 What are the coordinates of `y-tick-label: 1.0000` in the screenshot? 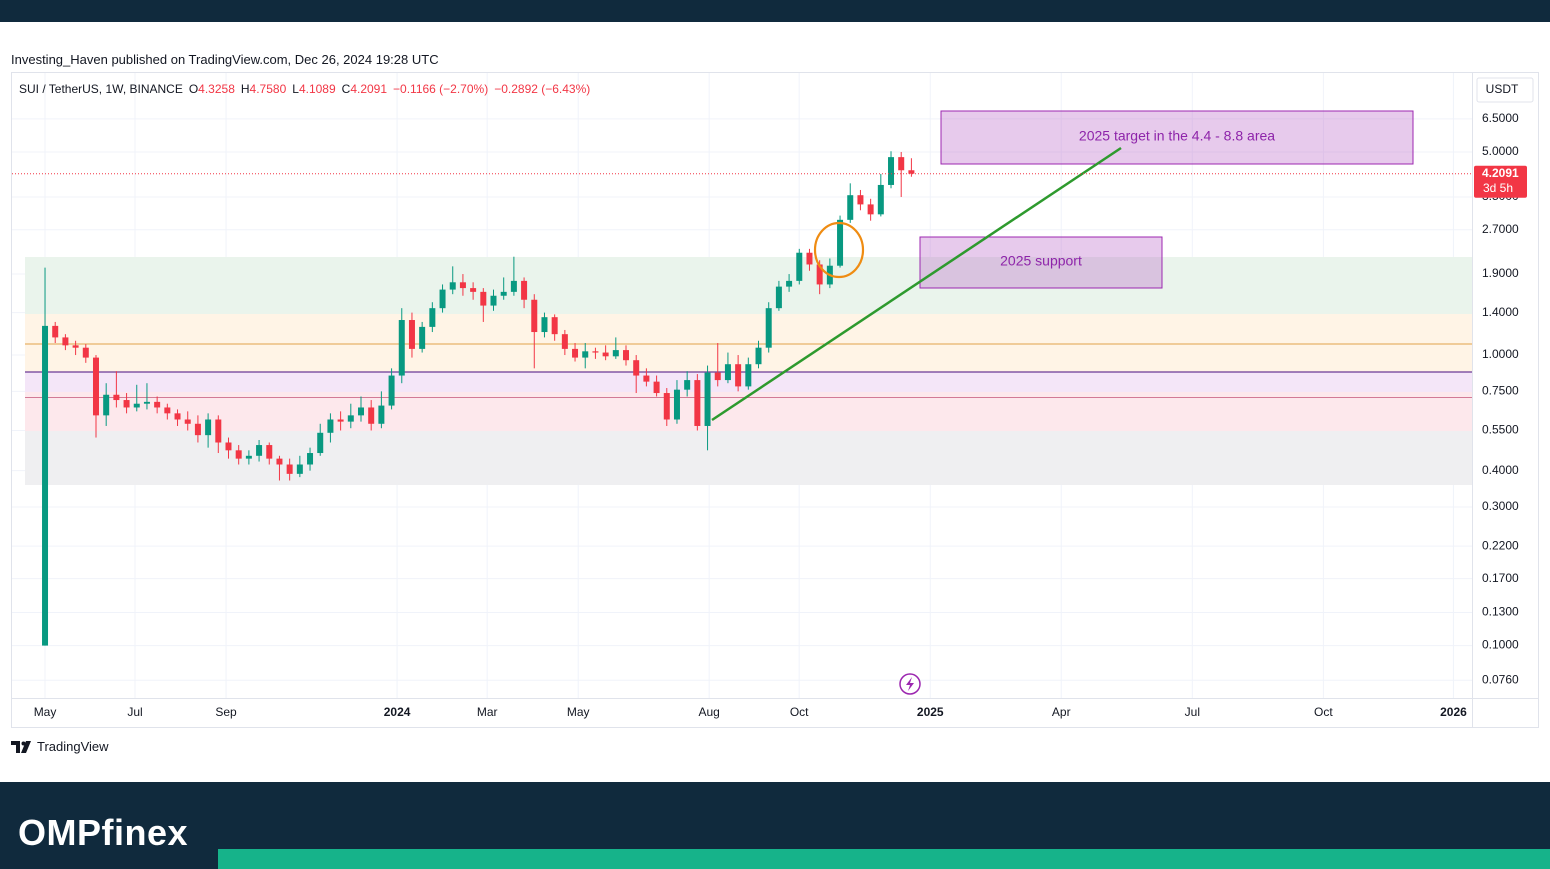 It's located at (1500, 354).